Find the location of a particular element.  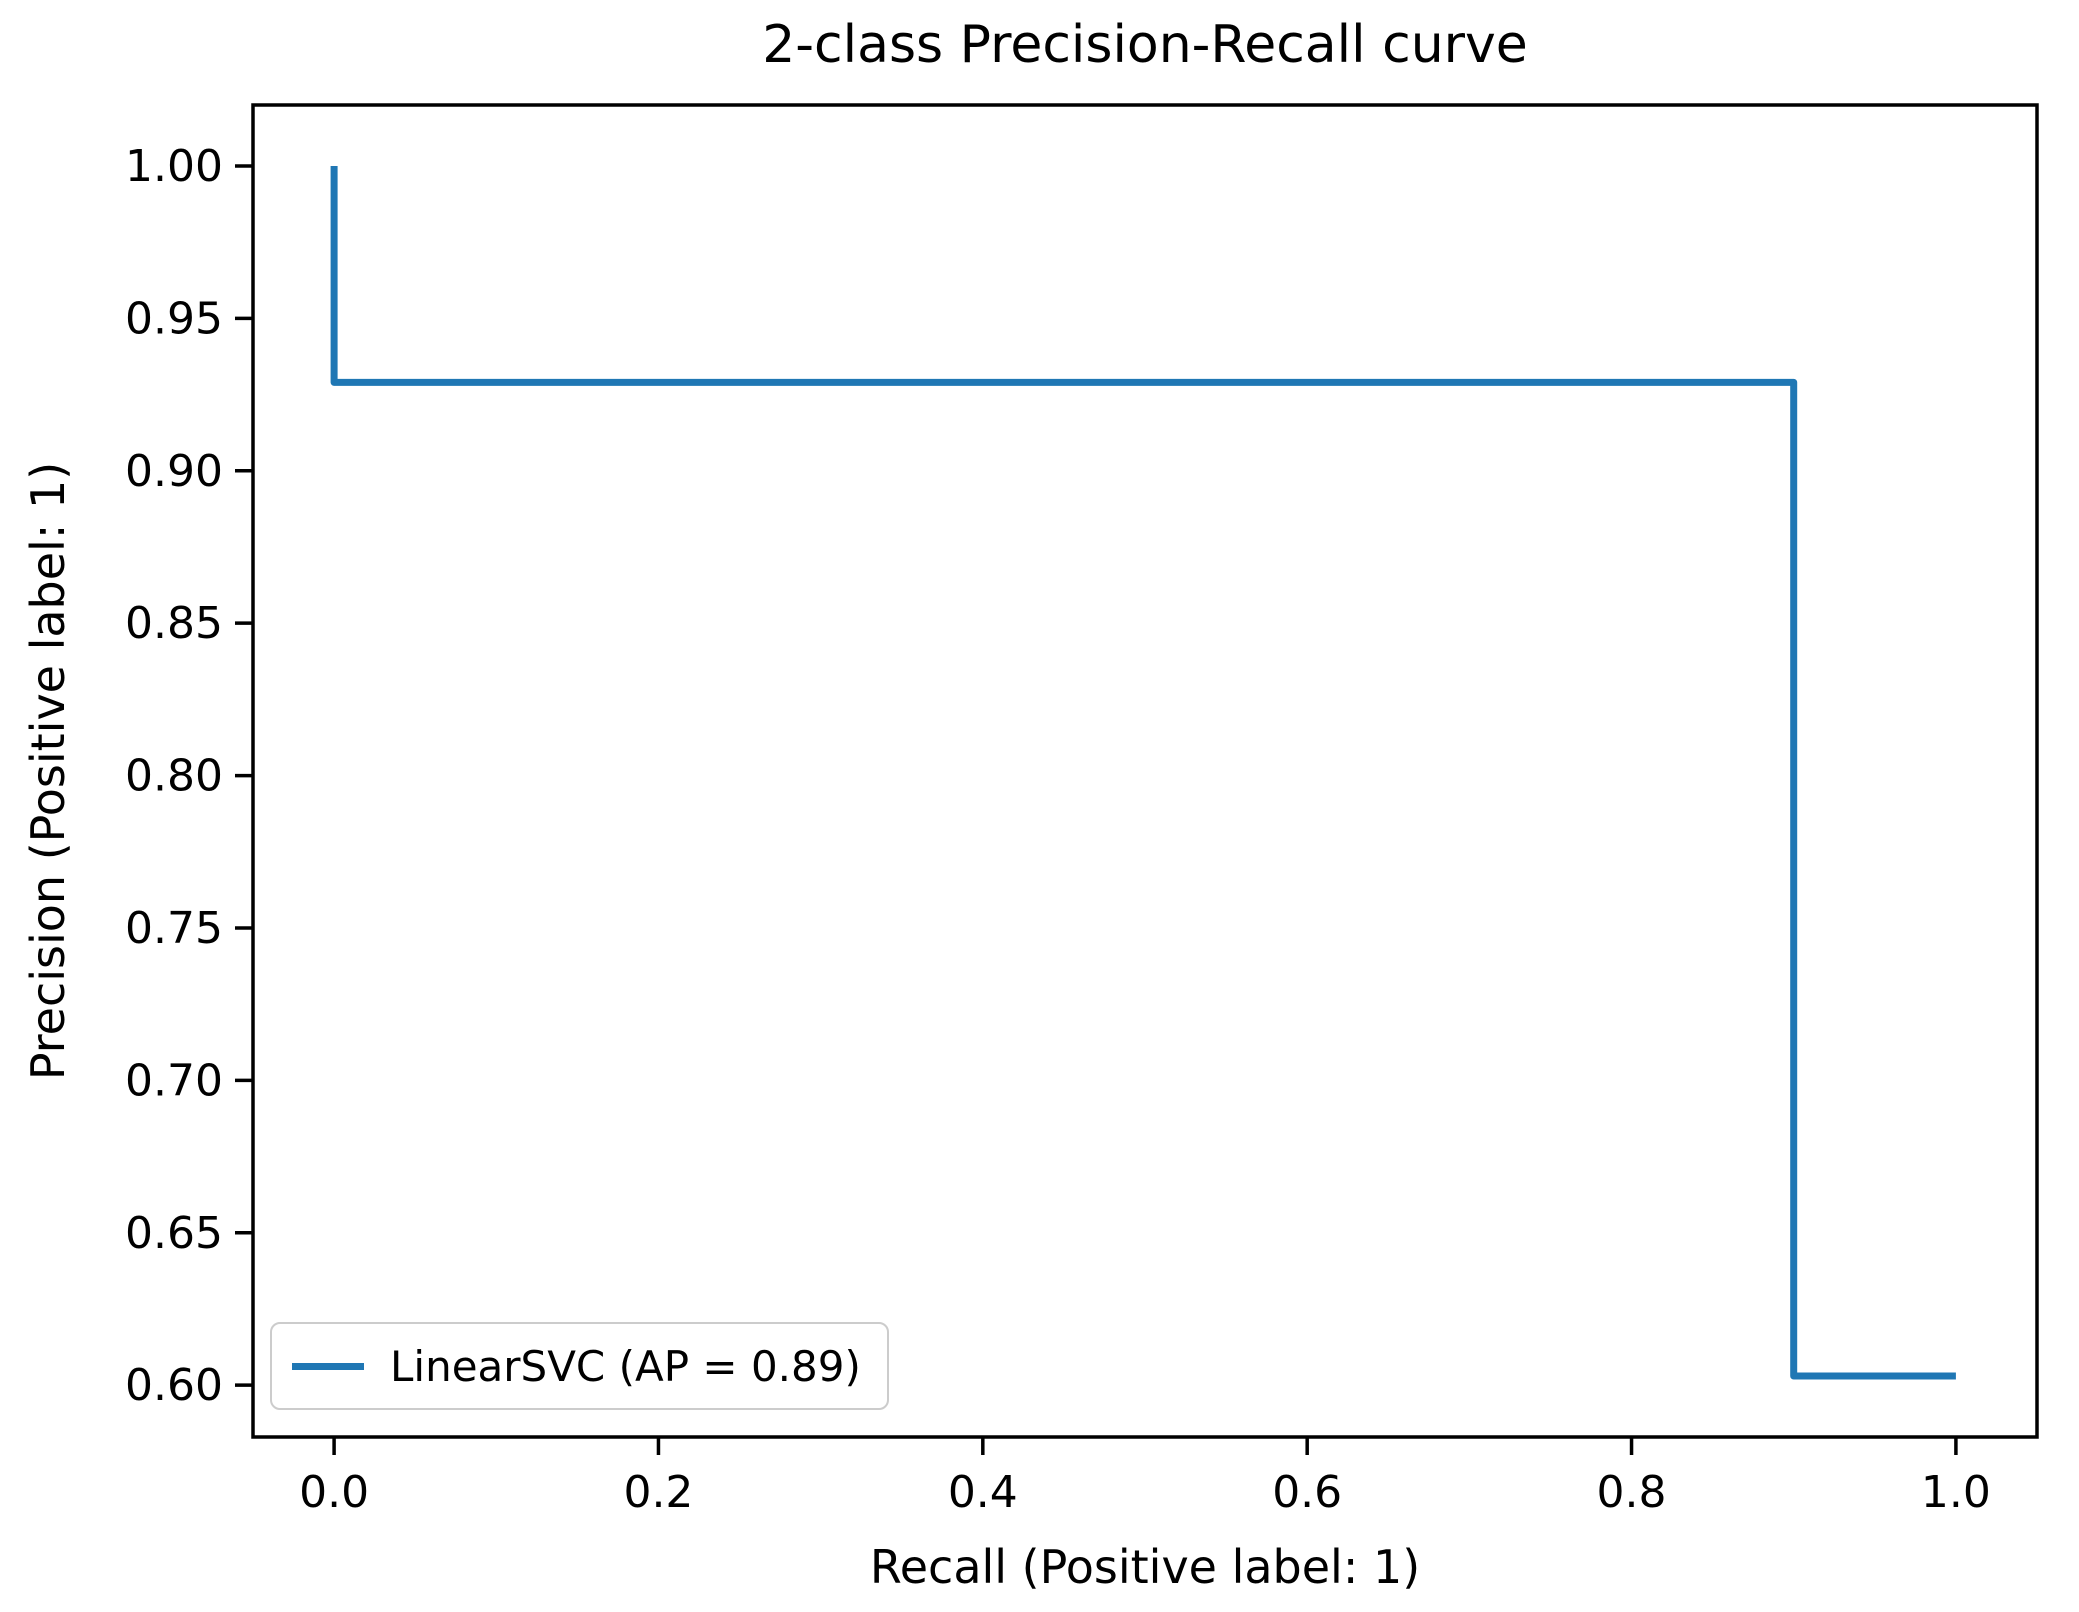

x-tick-label: 1.0 is located at coordinates (1956, 1492).